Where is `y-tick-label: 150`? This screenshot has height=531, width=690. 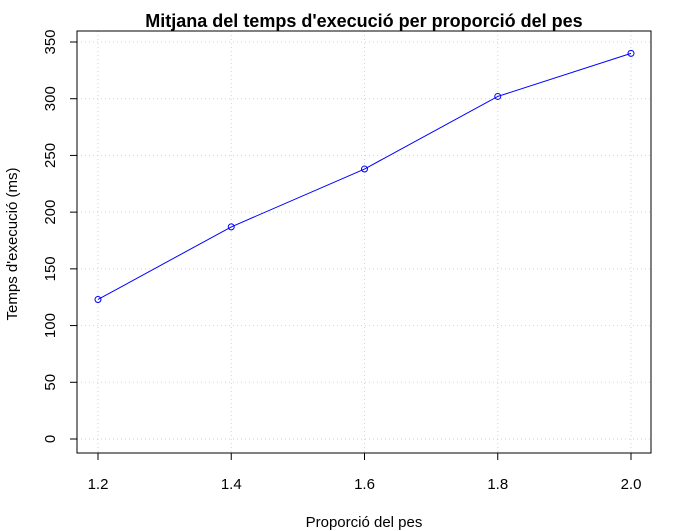
y-tick-label: 150 is located at coordinates (50, 268).